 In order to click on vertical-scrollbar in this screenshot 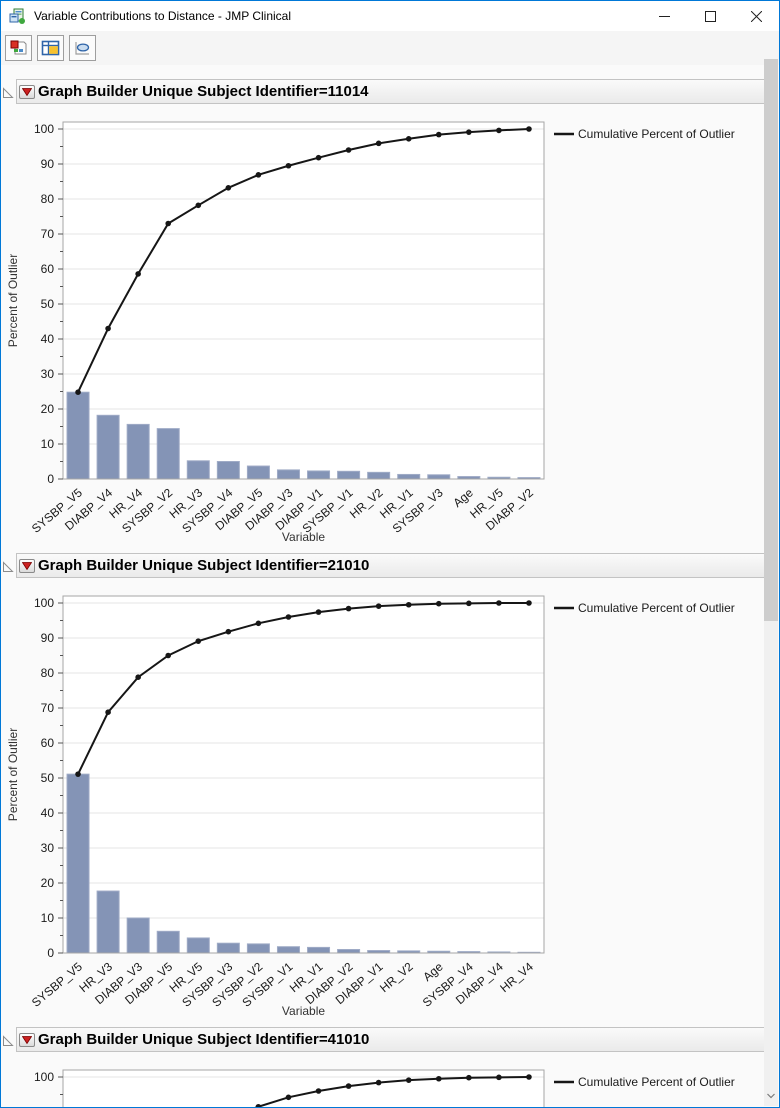, I will do `click(771, 582)`.